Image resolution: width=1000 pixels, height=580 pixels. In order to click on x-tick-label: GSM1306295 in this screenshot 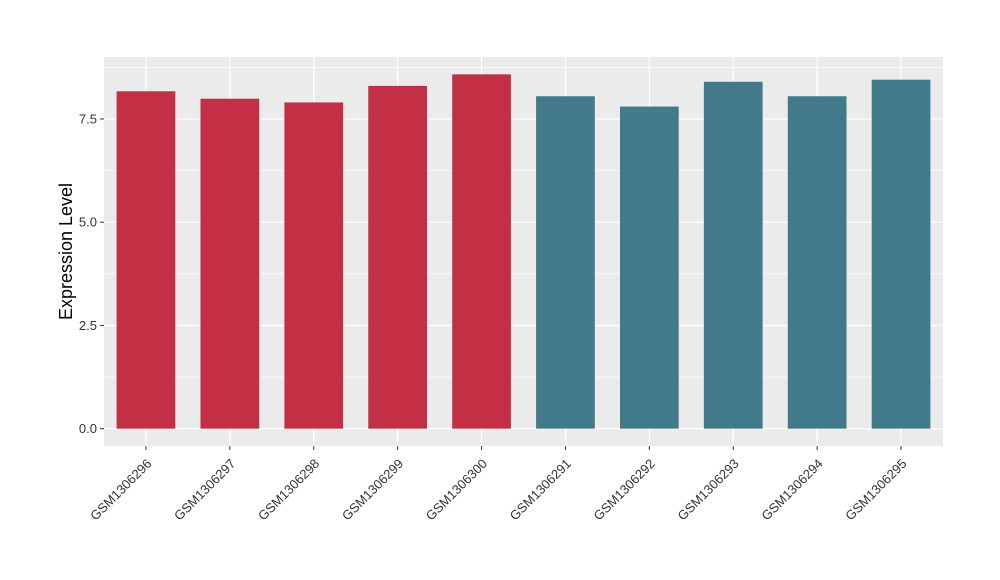, I will do `click(875, 489)`.